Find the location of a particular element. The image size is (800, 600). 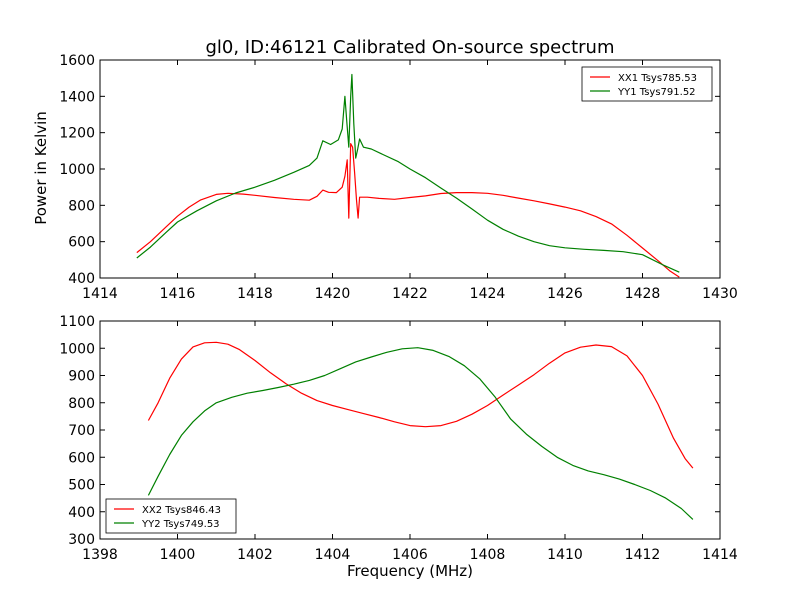

legend-label: YY2 Tsys749.53 is located at coordinates (180, 524).